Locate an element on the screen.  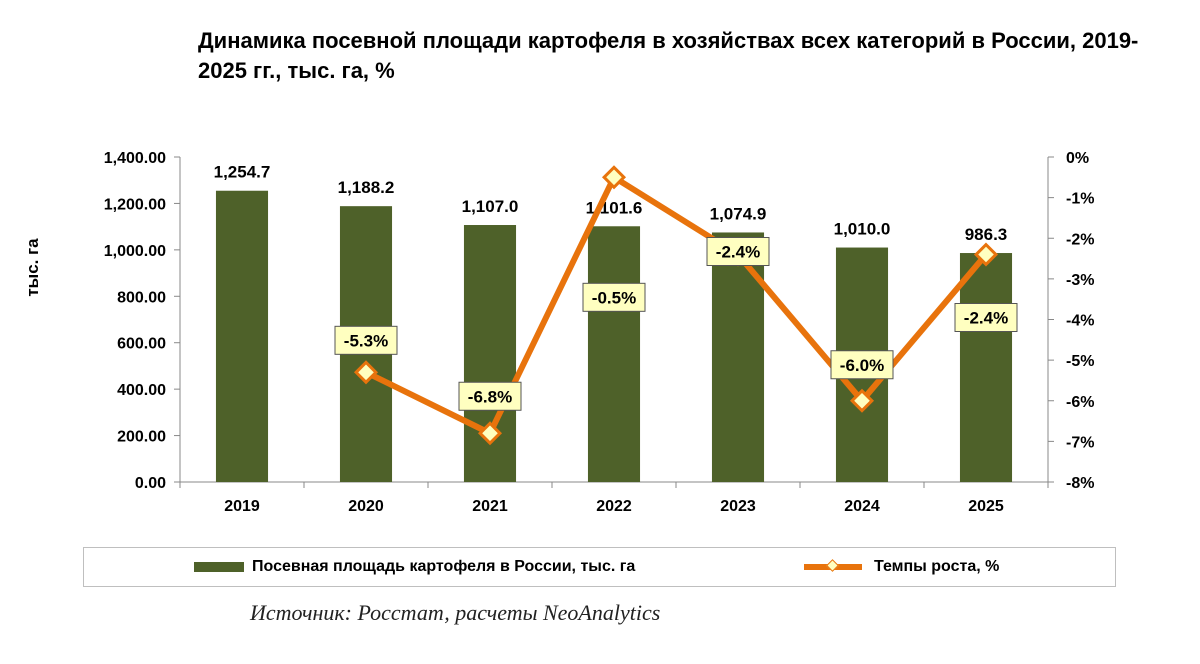
legend-line-swatch is located at coordinates (833, 565).